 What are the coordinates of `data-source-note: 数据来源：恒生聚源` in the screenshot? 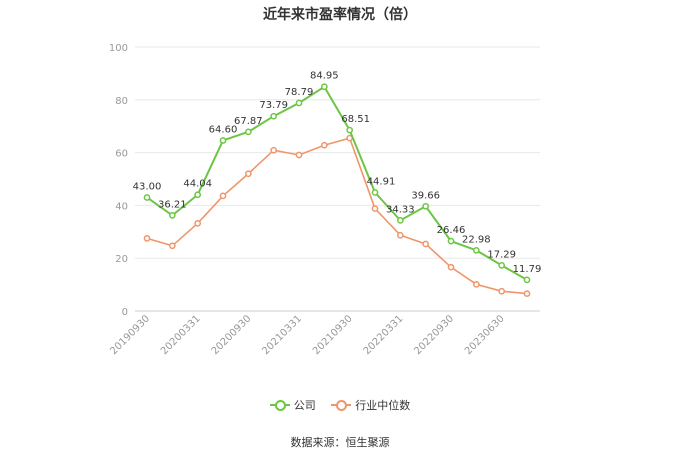 It's located at (340, 442).